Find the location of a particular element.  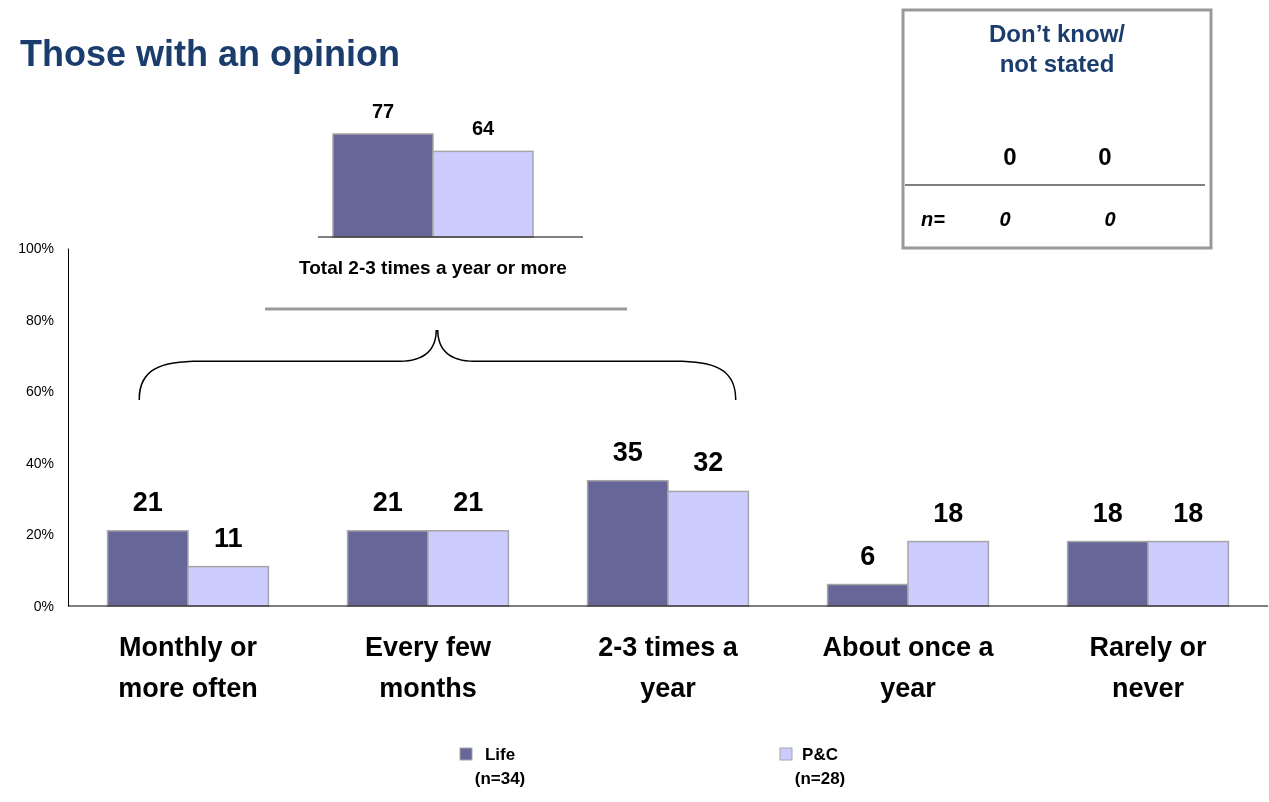

x-axis-title: Total 2-3 times a year or more is located at coordinates (433, 267).